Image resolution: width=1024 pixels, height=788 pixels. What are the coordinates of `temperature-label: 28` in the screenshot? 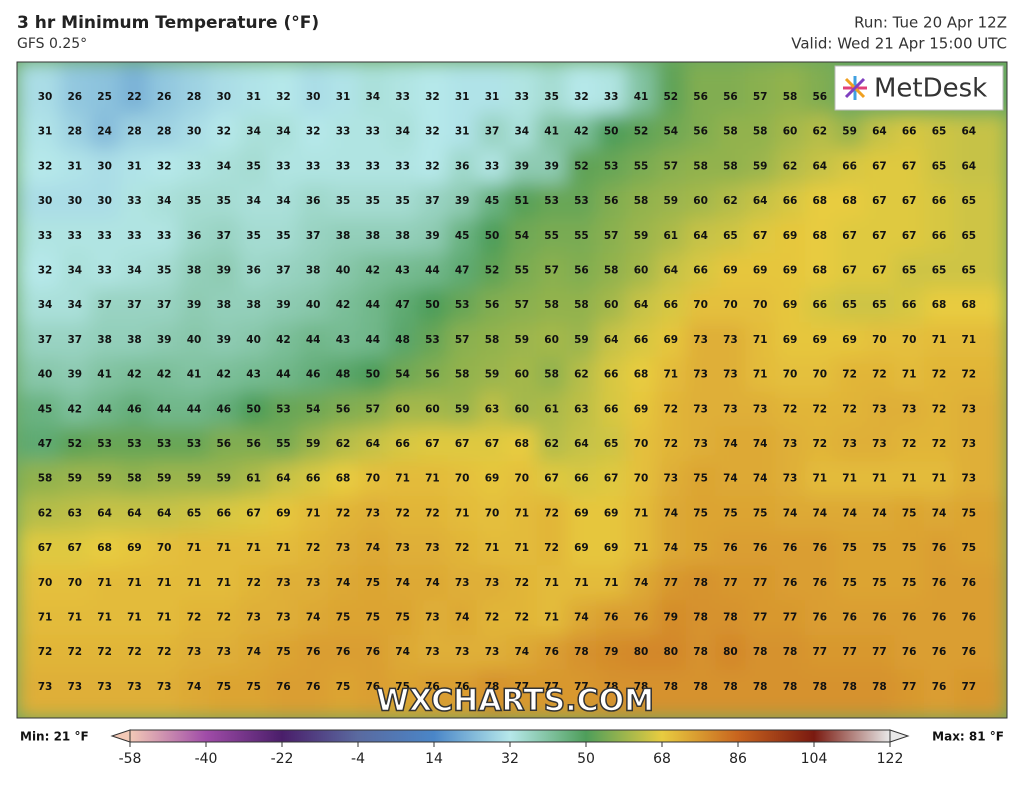 It's located at (74, 132).